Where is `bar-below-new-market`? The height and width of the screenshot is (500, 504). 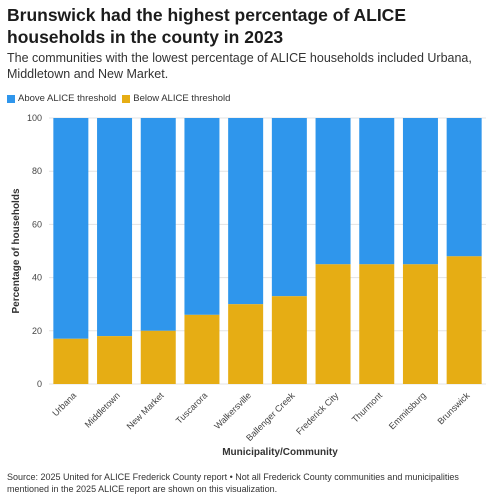
bar-below-new-market is located at coordinates (158, 357).